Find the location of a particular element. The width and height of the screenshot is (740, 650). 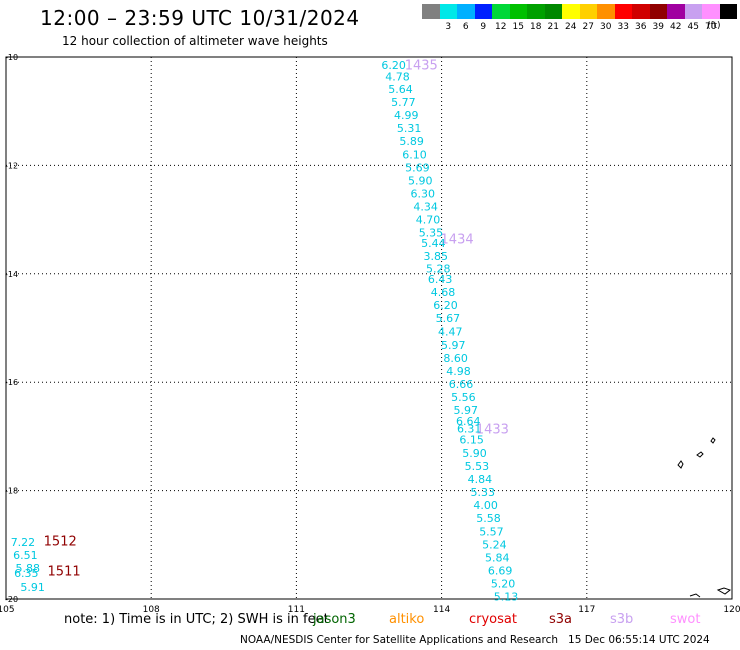

swh-value-label: 5.84 is located at coordinates (497, 557).